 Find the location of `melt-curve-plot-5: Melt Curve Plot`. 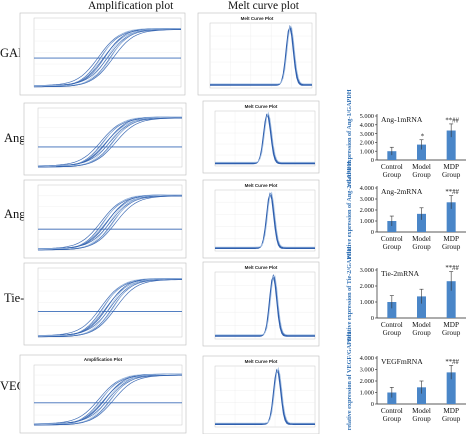

melt-curve-plot-5: Melt Curve Plot is located at coordinates (261, 394).